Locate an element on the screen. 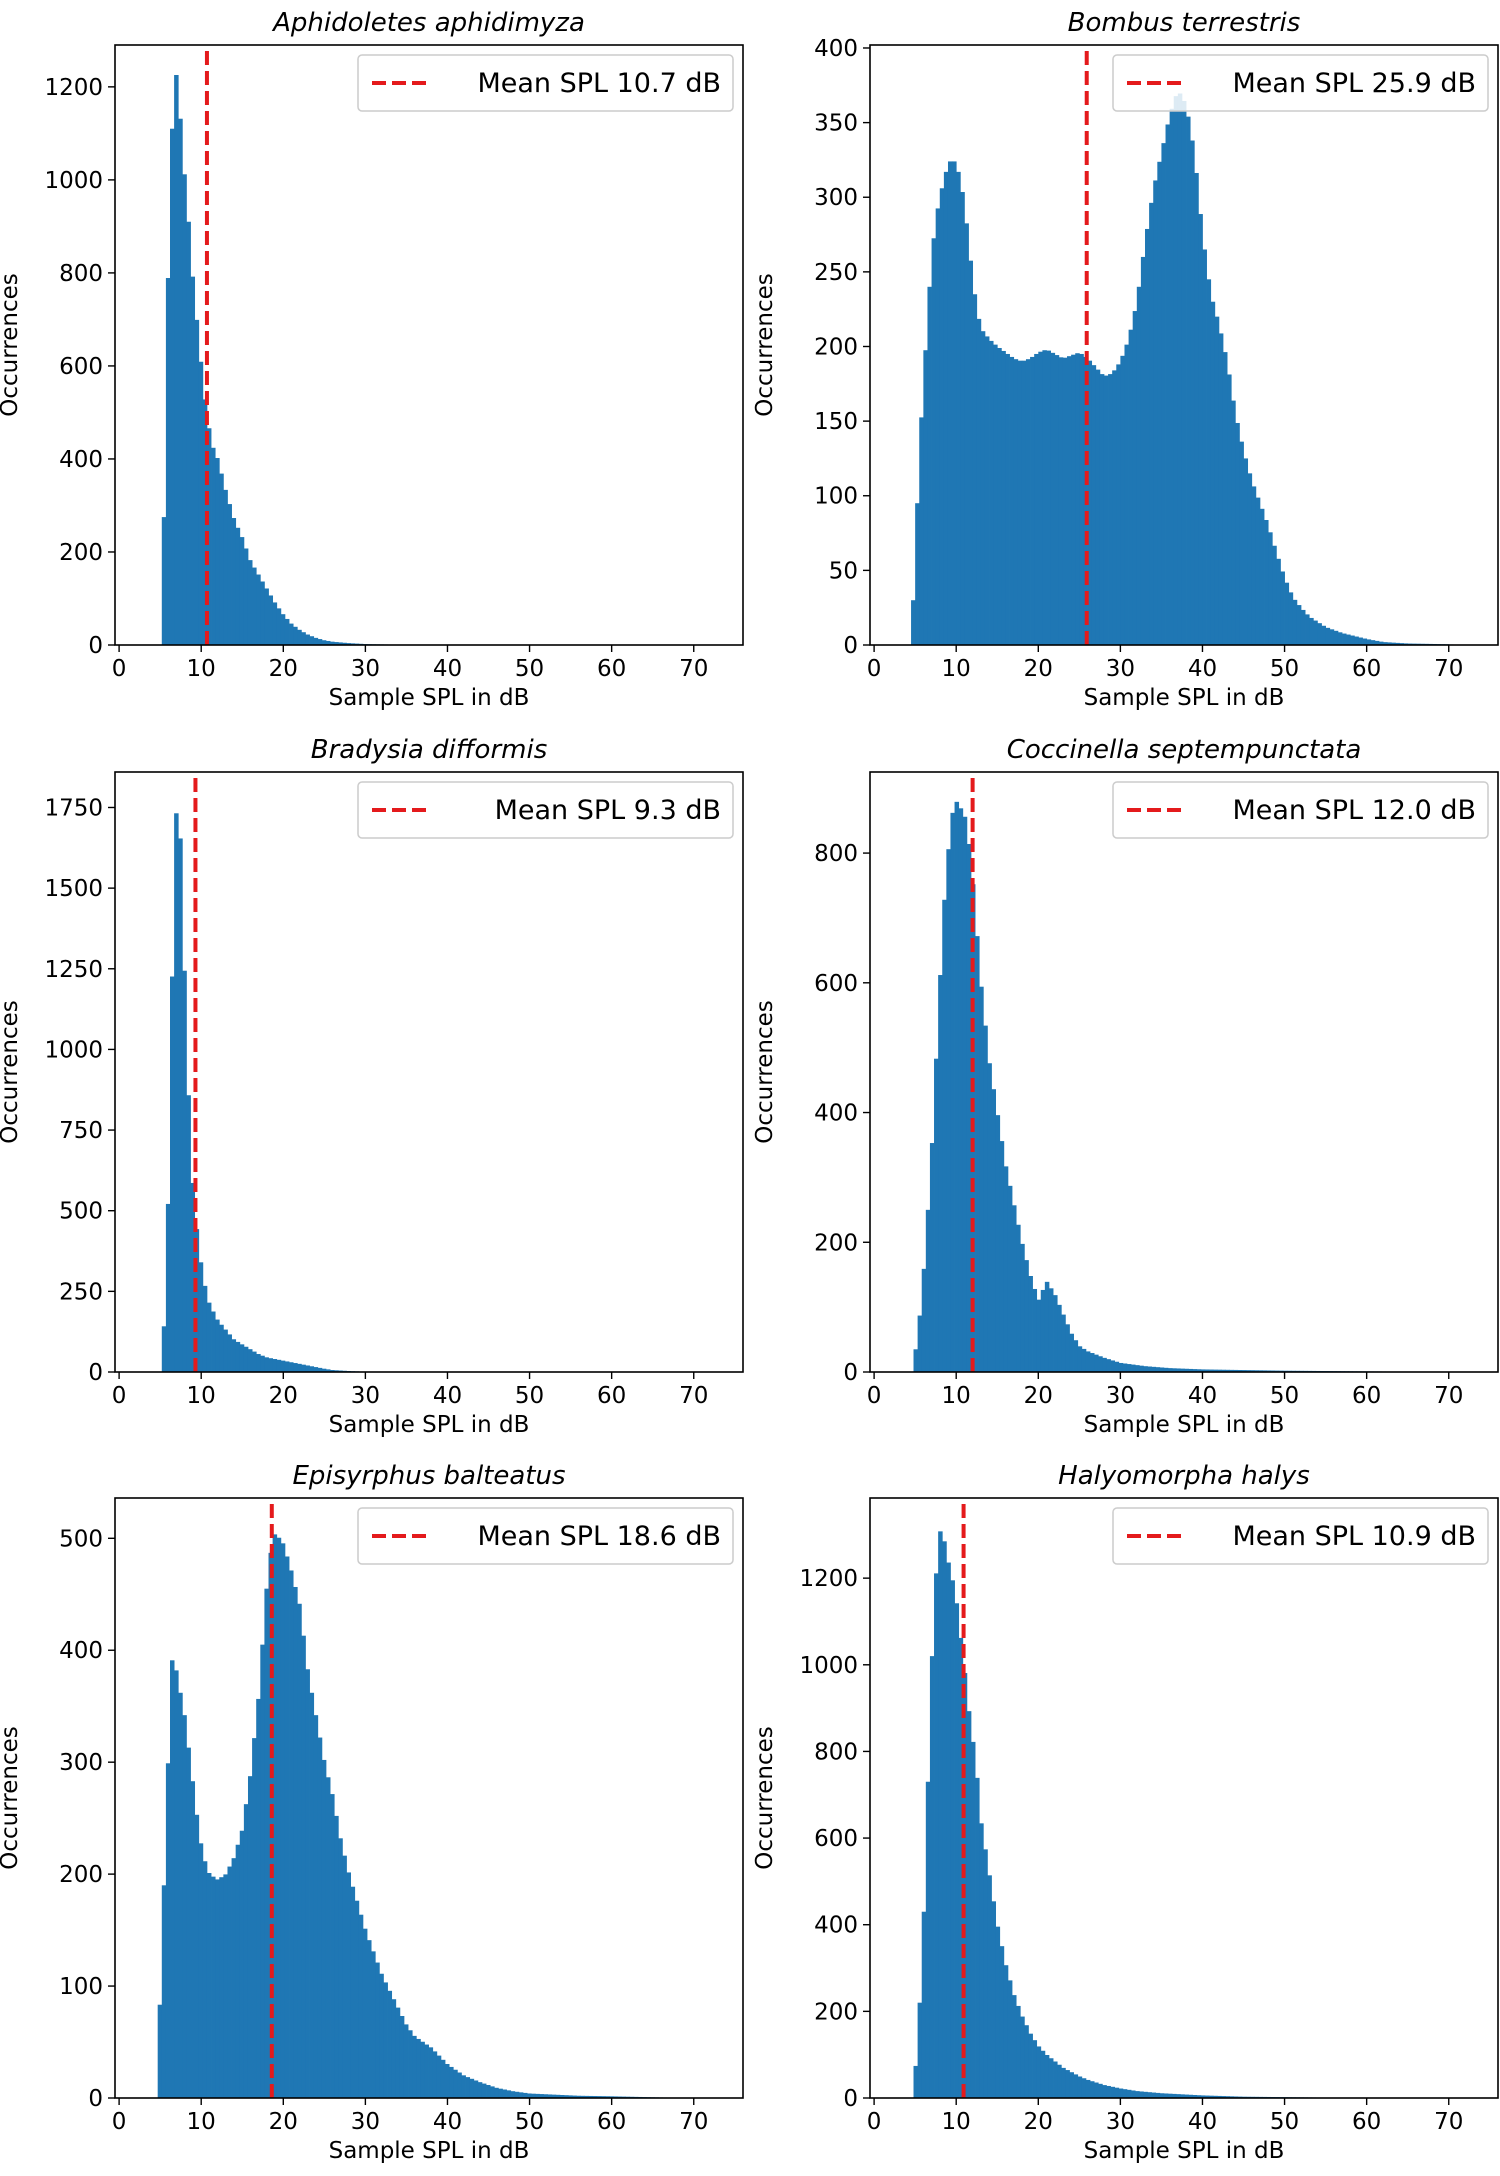  legend-box is located at coordinates (1300, 83).